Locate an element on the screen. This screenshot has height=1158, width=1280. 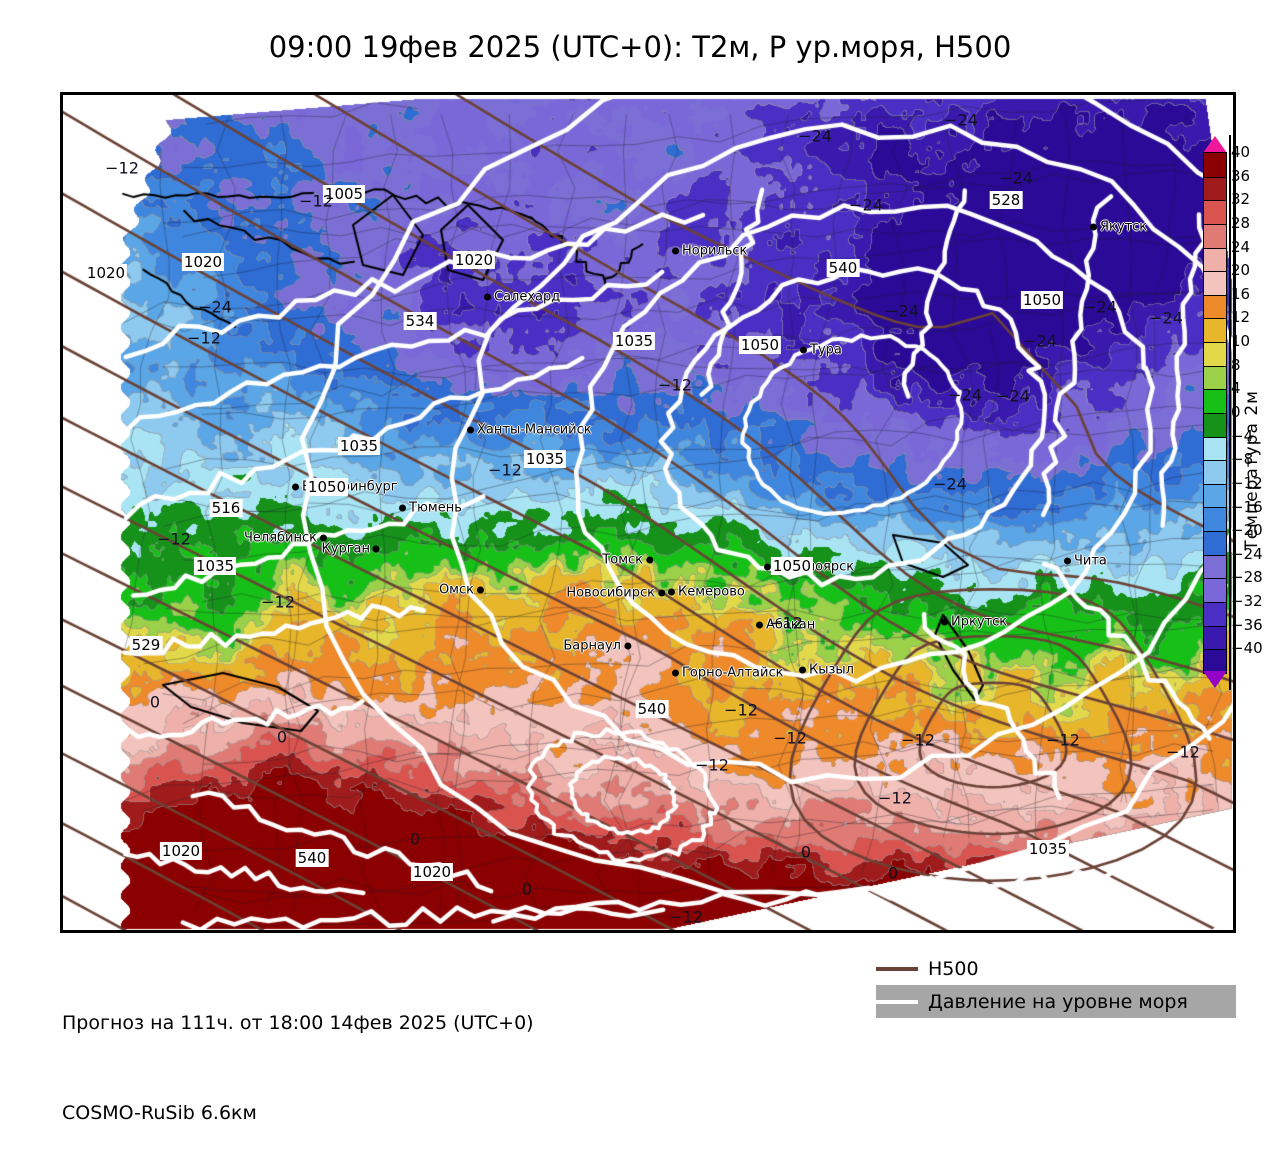
h500-contour-label: 529 is located at coordinates (146, 645).